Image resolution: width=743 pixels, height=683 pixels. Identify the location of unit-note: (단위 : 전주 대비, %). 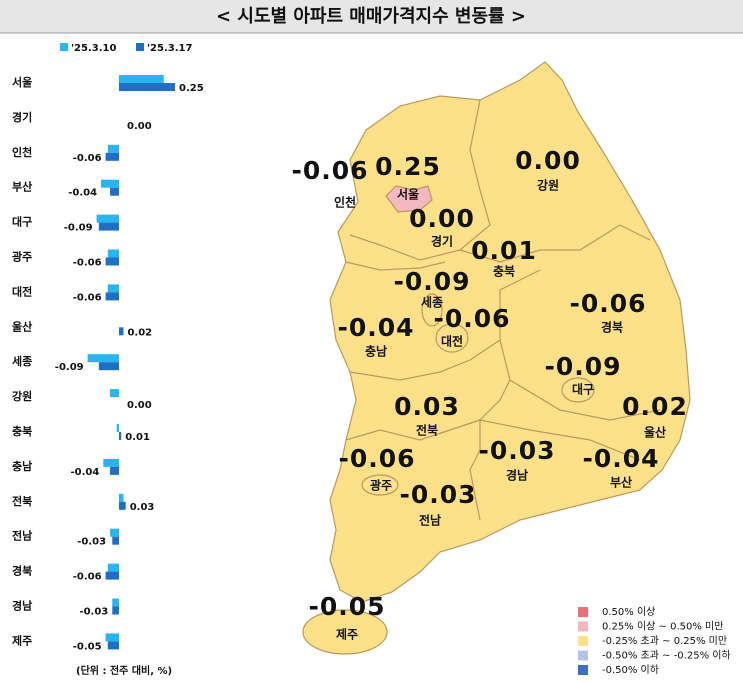
(124, 670).